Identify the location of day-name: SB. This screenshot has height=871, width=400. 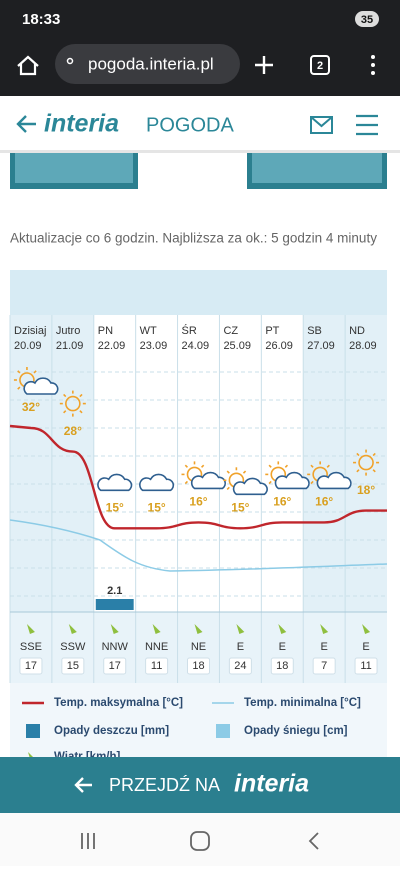
(314, 331).